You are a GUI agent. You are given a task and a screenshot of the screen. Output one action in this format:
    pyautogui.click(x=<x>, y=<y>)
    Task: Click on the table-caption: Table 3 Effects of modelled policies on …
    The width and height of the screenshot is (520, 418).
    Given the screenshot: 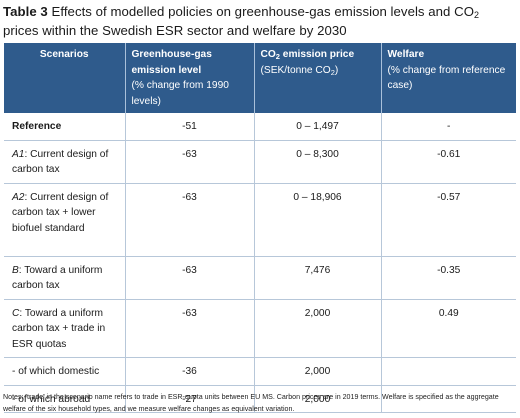 What is the action you would take?
    pyautogui.click(x=260, y=21)
    